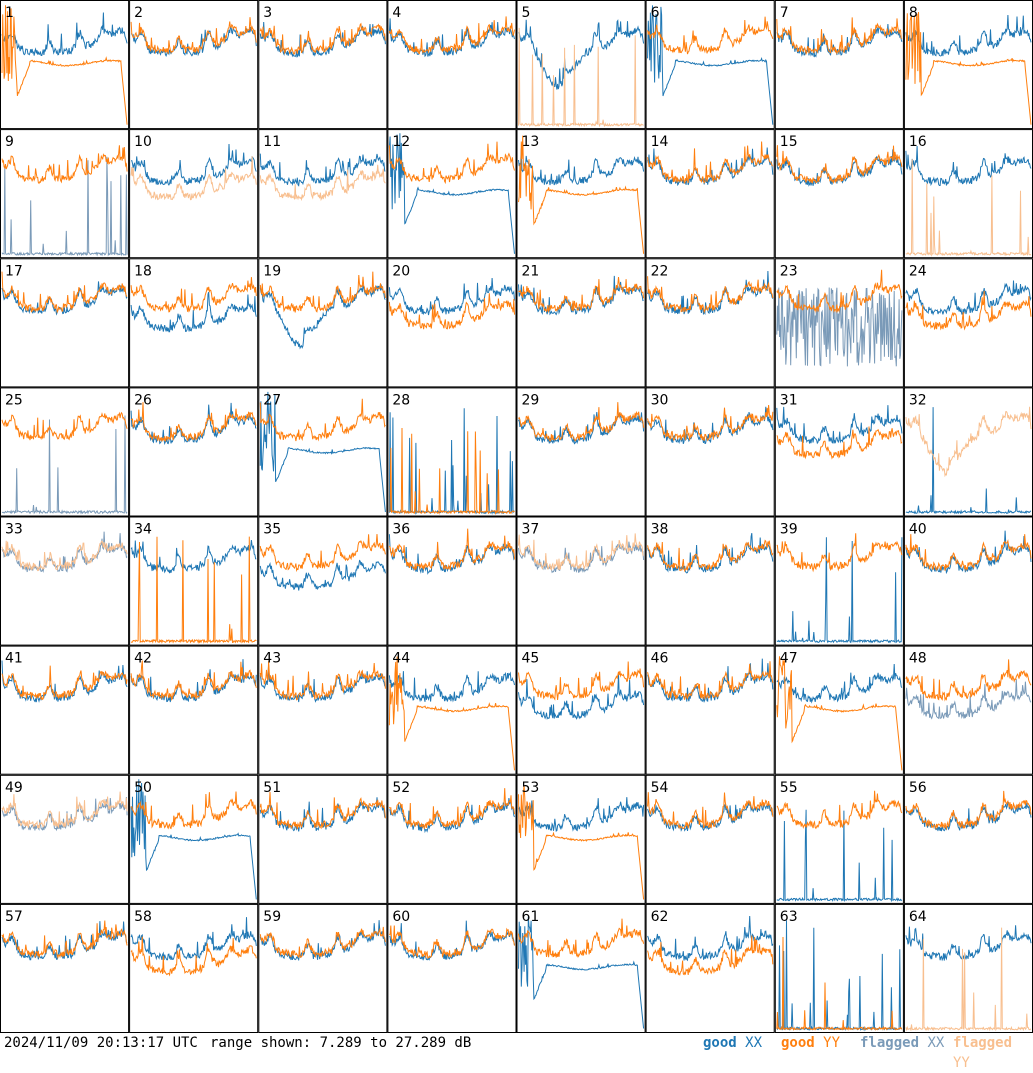 Image resolution: width=1033 pixels, height=1073 pixels. Describe the element at coordinates (65, 65) in the screenshot. I see `spectrum-panel: 1` at that location.